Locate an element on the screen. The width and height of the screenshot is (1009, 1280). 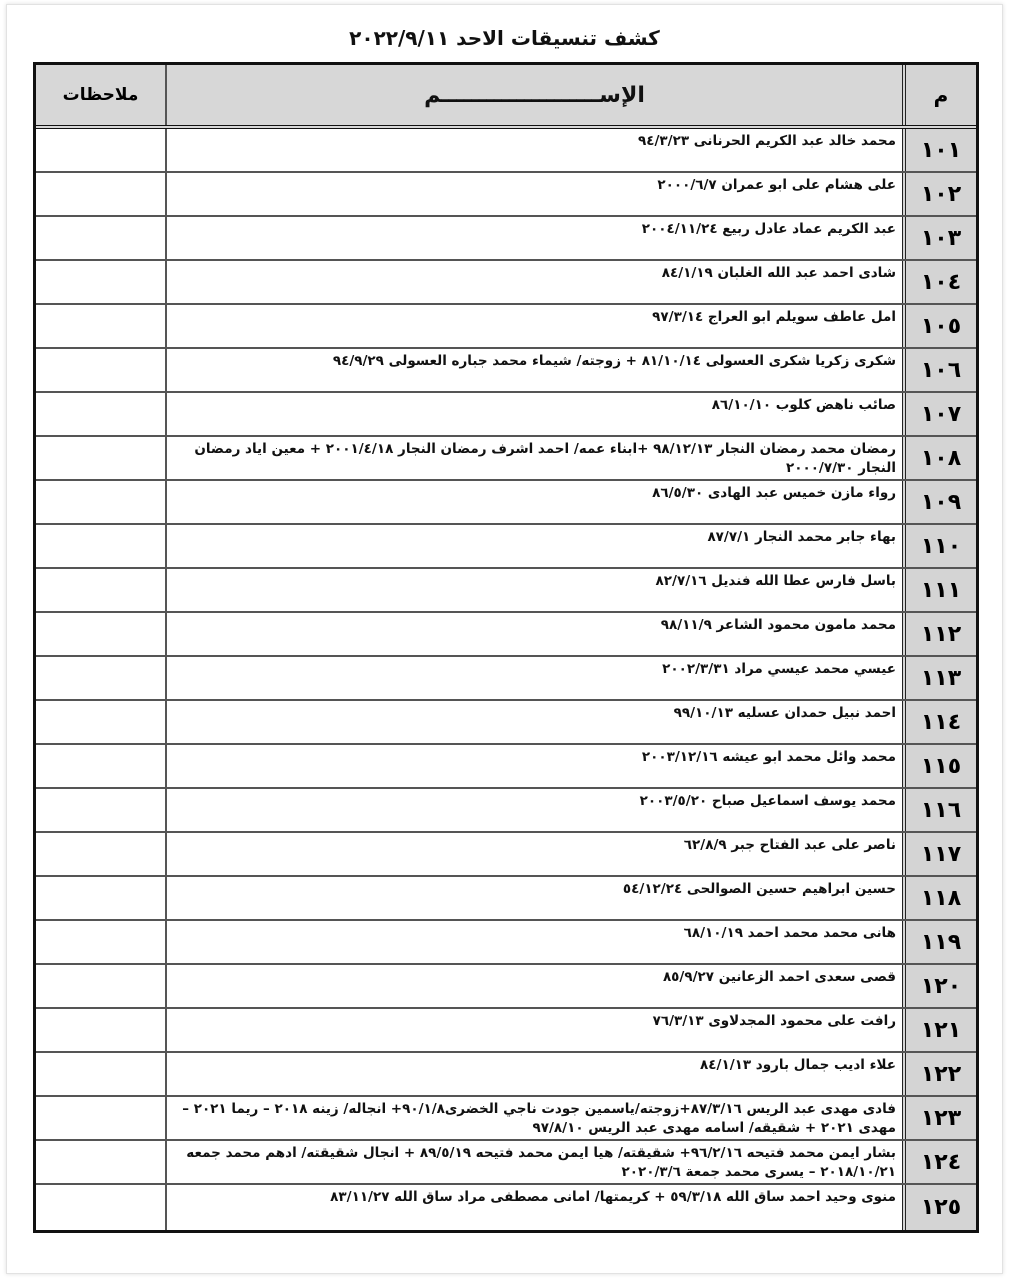
row-number: ١٢٢ is located at coordinates (939, 1074).